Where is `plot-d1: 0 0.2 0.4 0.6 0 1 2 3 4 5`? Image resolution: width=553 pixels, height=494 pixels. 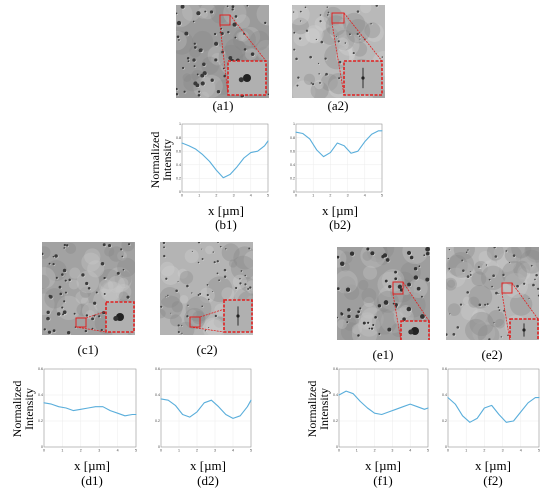 plot-d1: 0 0.2 0.4 0.6 0 1 2 3 4 5 is located at coordinates (87, 410).